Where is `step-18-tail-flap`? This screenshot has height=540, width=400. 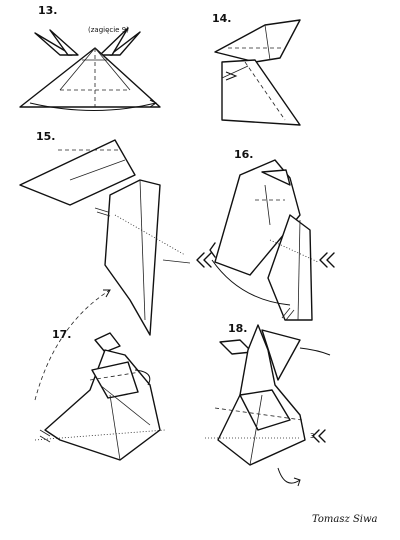 step-18-tail-flap is located at coordinates (281, 355).